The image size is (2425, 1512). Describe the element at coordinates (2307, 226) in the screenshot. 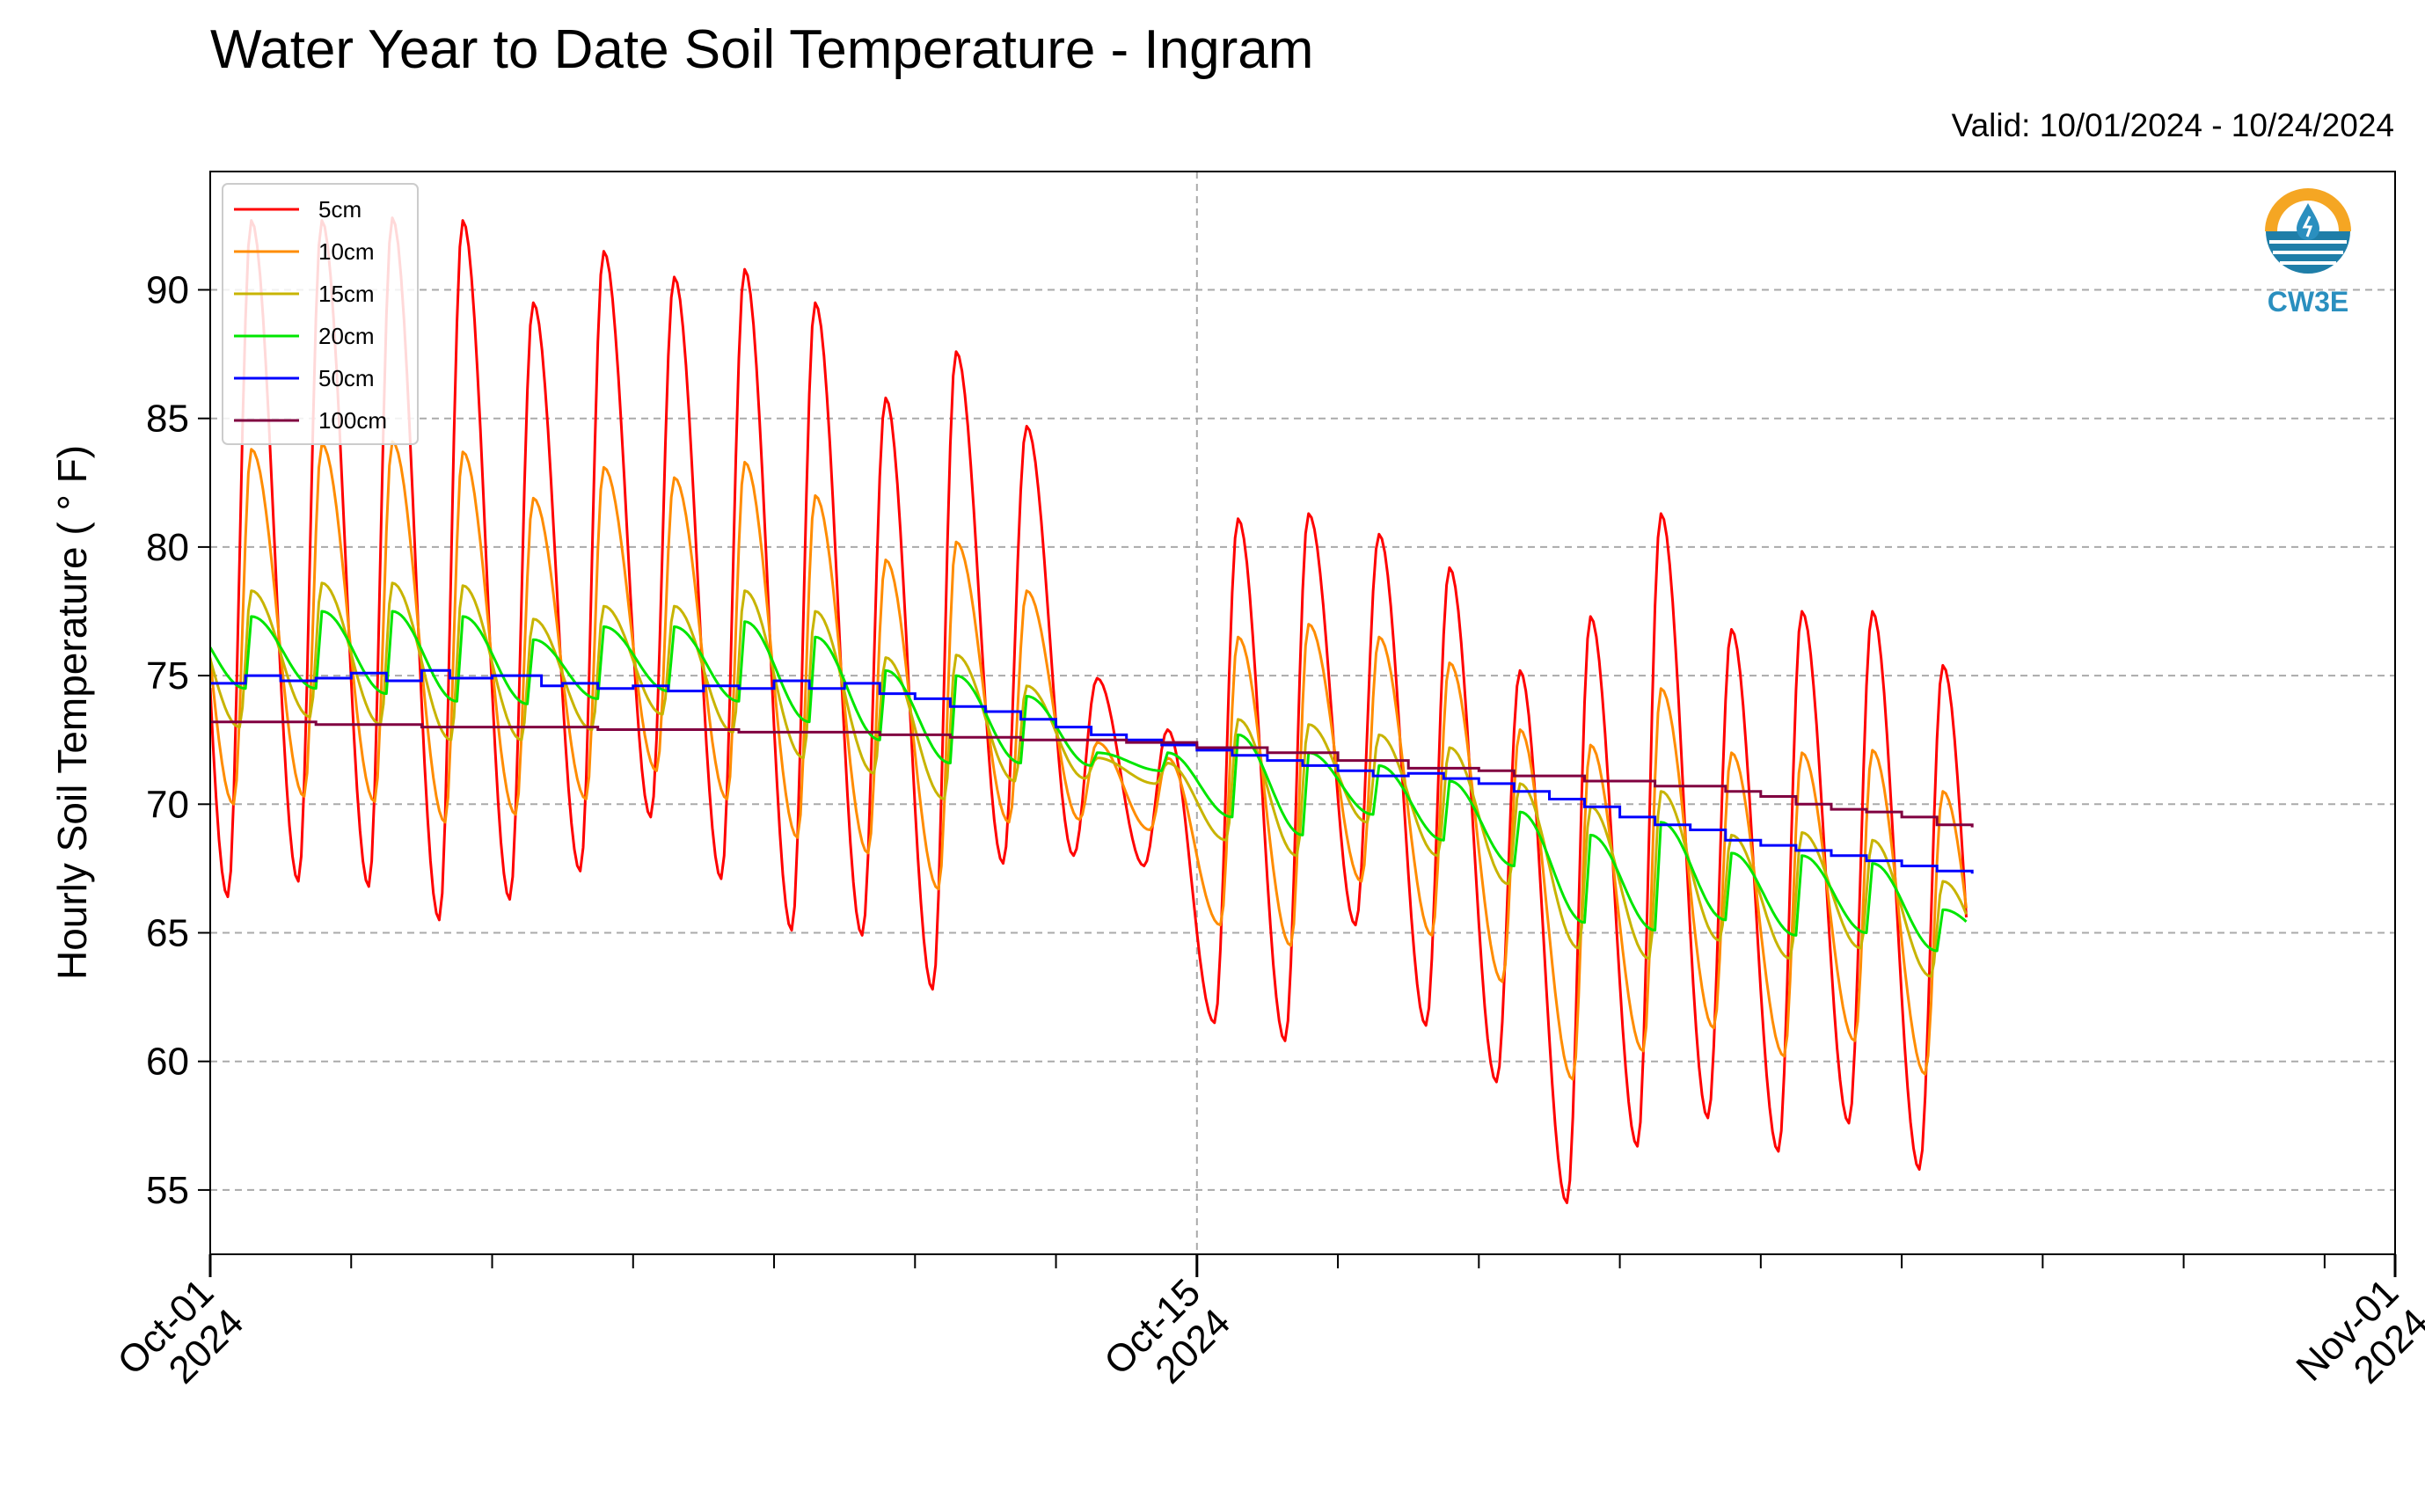

I see `drop-highlight` at that location.